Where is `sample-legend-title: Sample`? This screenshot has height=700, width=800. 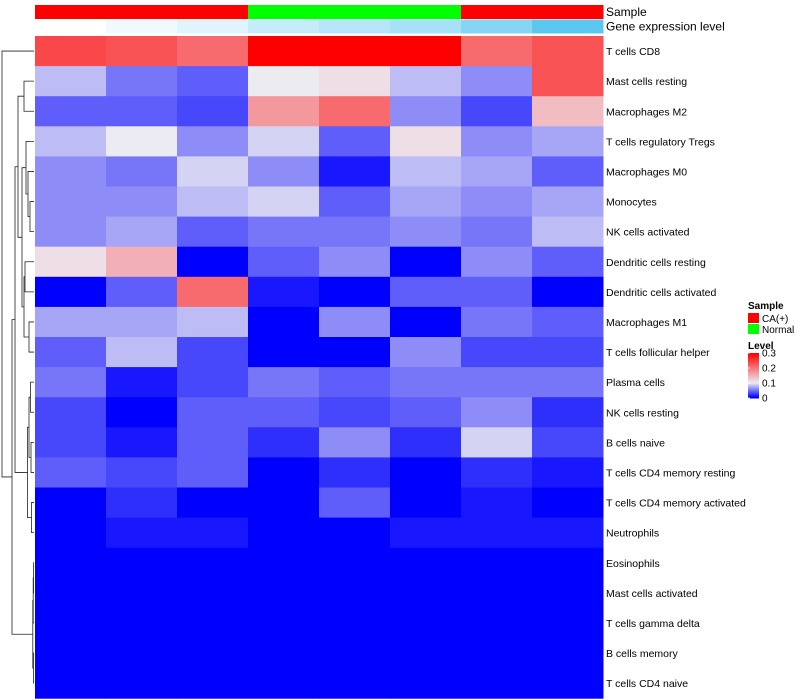 sample-legend-title: Sample is located at coordinates (766, 306).